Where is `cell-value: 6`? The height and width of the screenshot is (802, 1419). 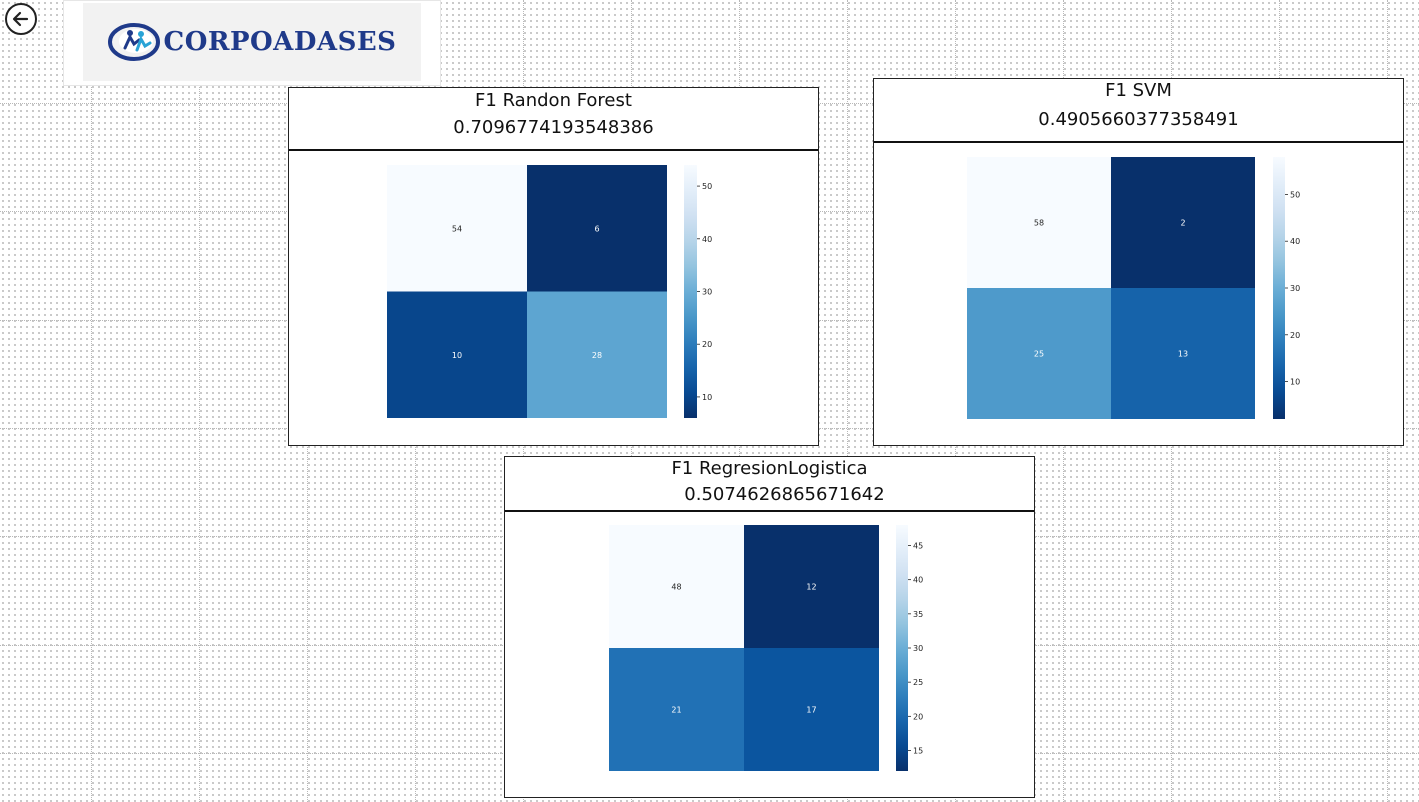 cell-value: 6 is located at coordinates (596, 228).